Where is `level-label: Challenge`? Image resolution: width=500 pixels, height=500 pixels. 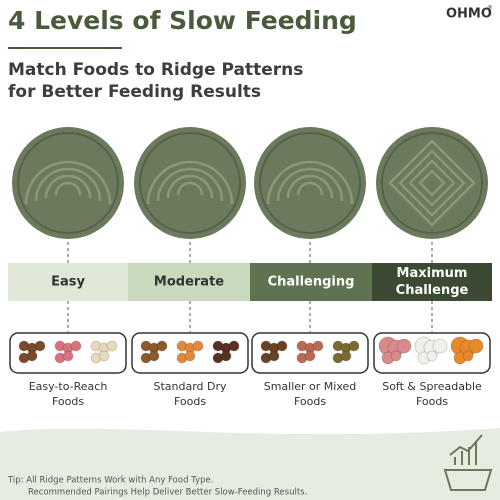
level-label: Challenge is located at coordinates (432, 290).